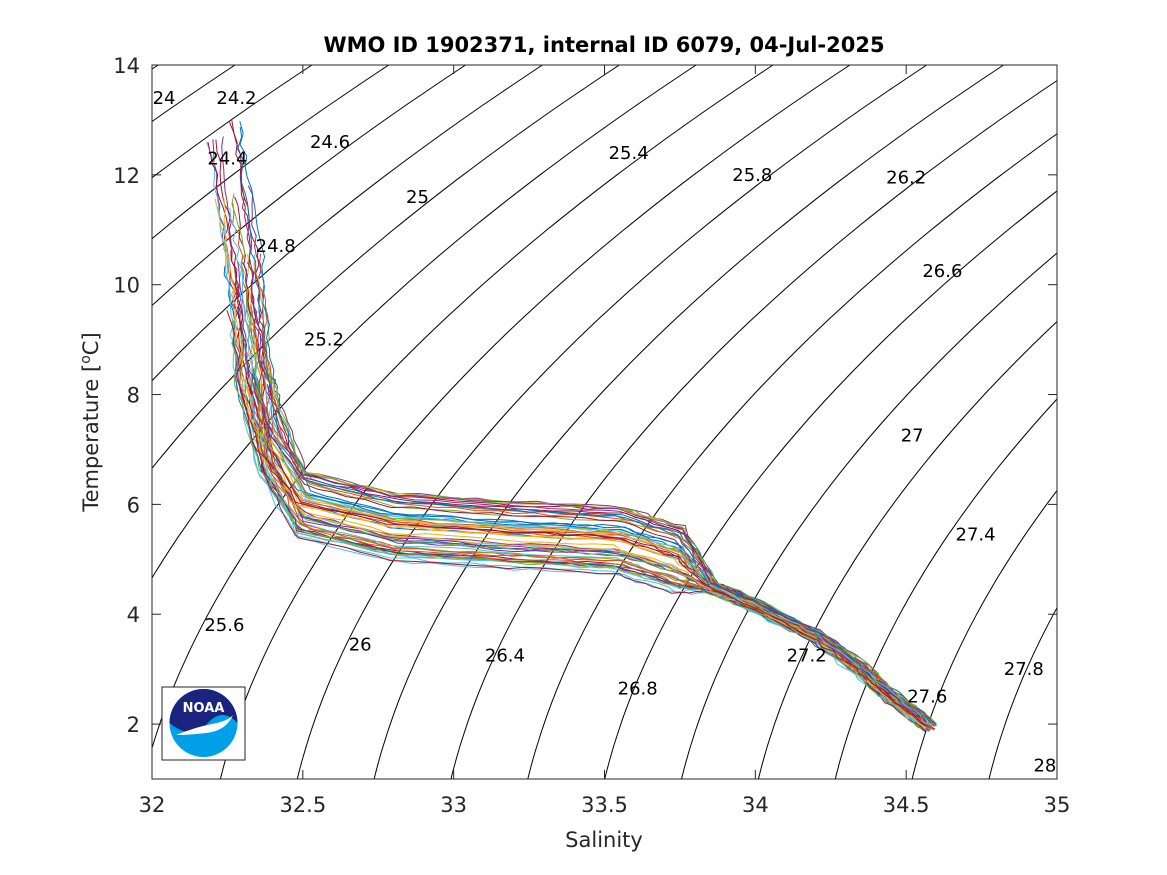 The width and height of the screenshot is (1167, 875). Describe the element at coordinates (505, 655) in the screenshot. I see `isopycnal-label: 26.4` at that location.